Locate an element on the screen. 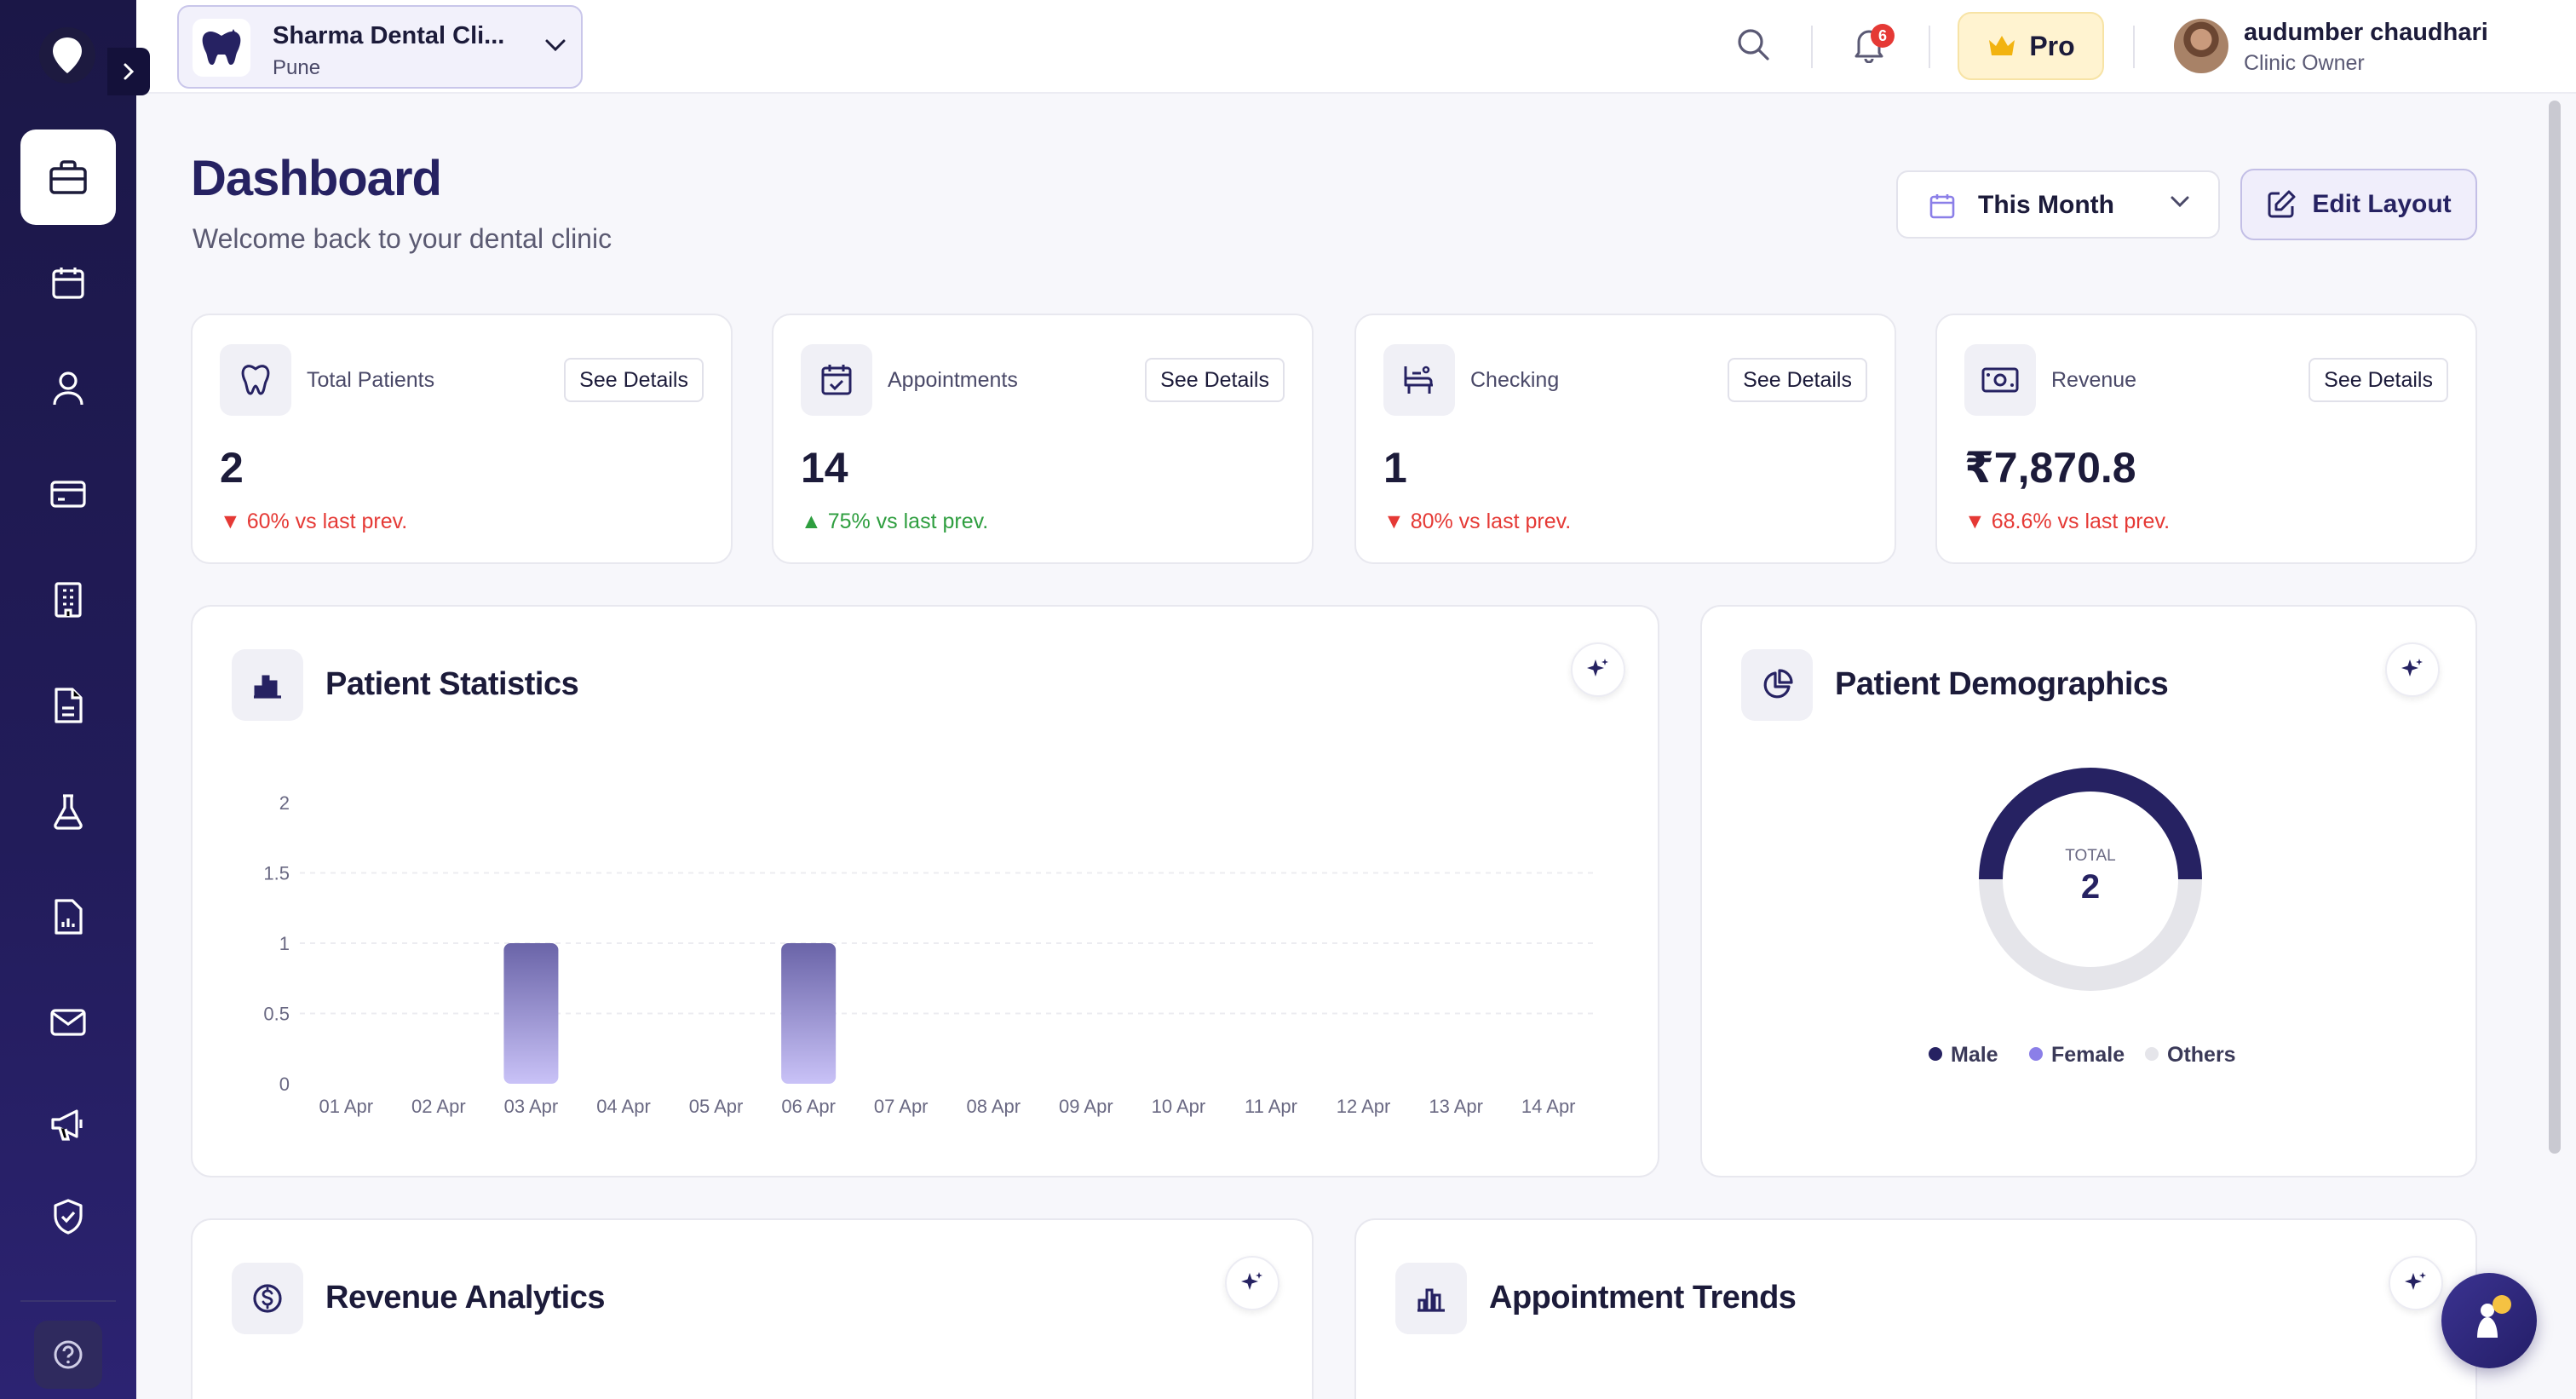  panel-title: Patient Statistics is located at coordinates (452, 684).